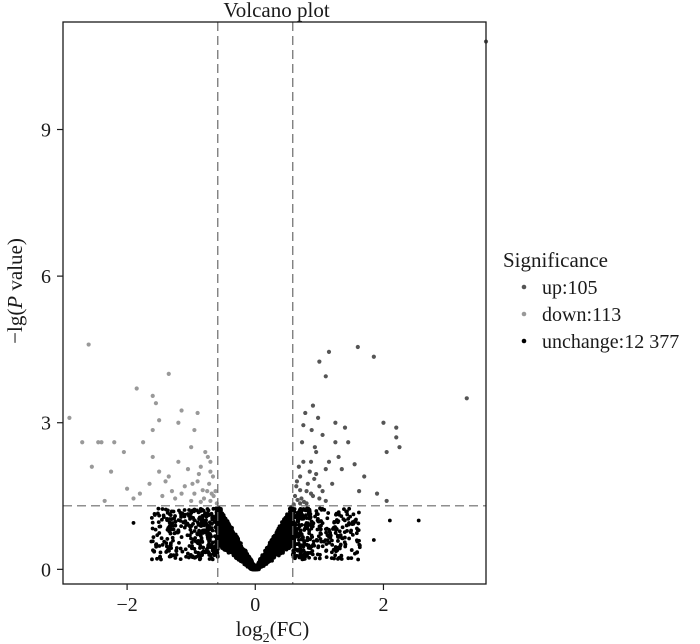 This screenshot has width=700, height=644. I want to click on unchange-points-layer, so click(276, 538).